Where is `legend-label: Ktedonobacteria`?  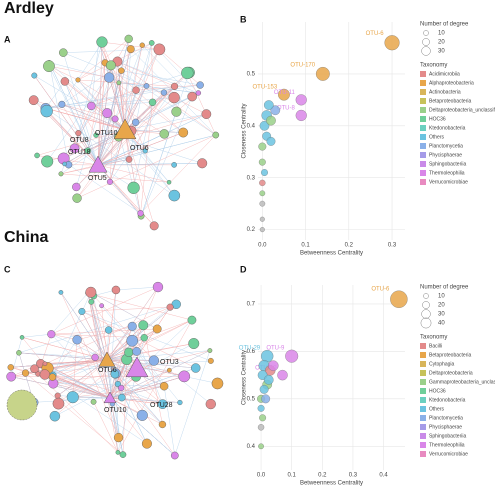
legend-label: Ktedonobacteria is located at coordinates (447, 128).